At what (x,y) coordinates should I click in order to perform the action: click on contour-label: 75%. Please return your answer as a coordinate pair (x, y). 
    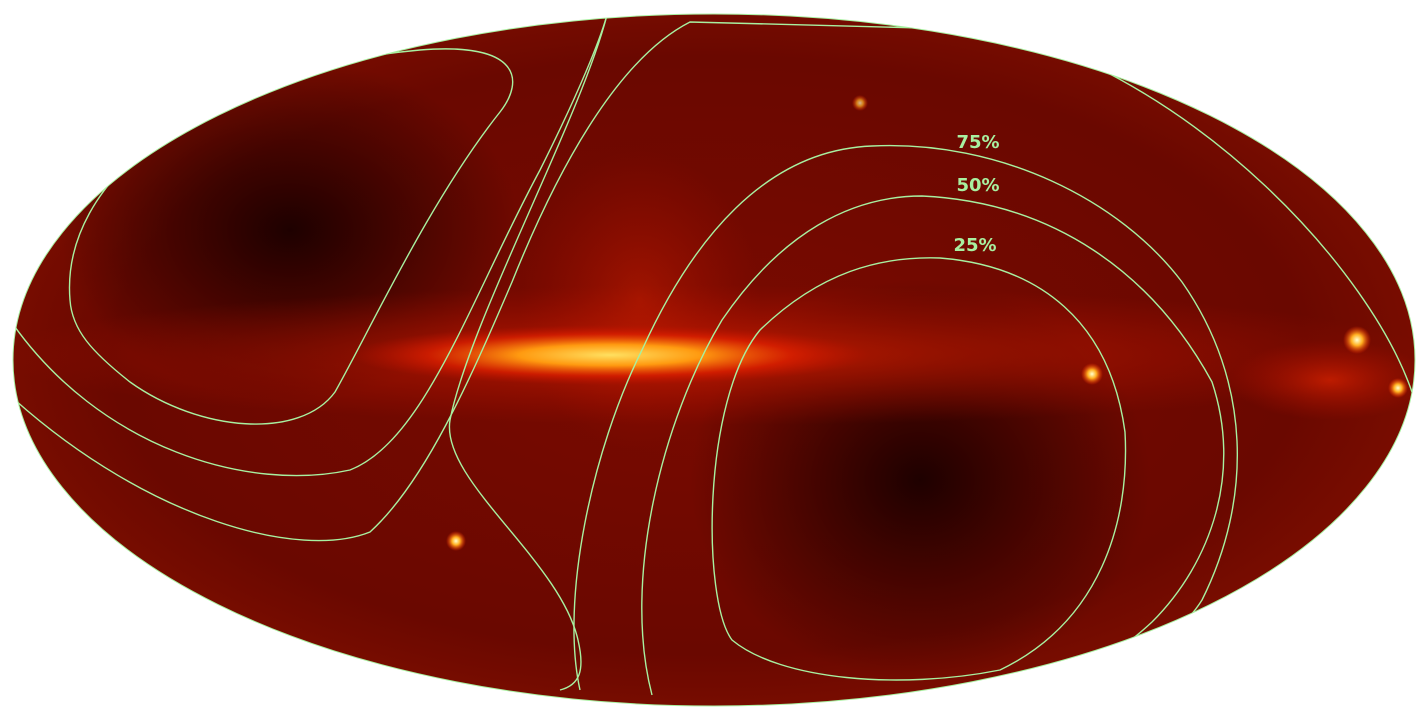
    Looking at the image, I should click on (977, 142).